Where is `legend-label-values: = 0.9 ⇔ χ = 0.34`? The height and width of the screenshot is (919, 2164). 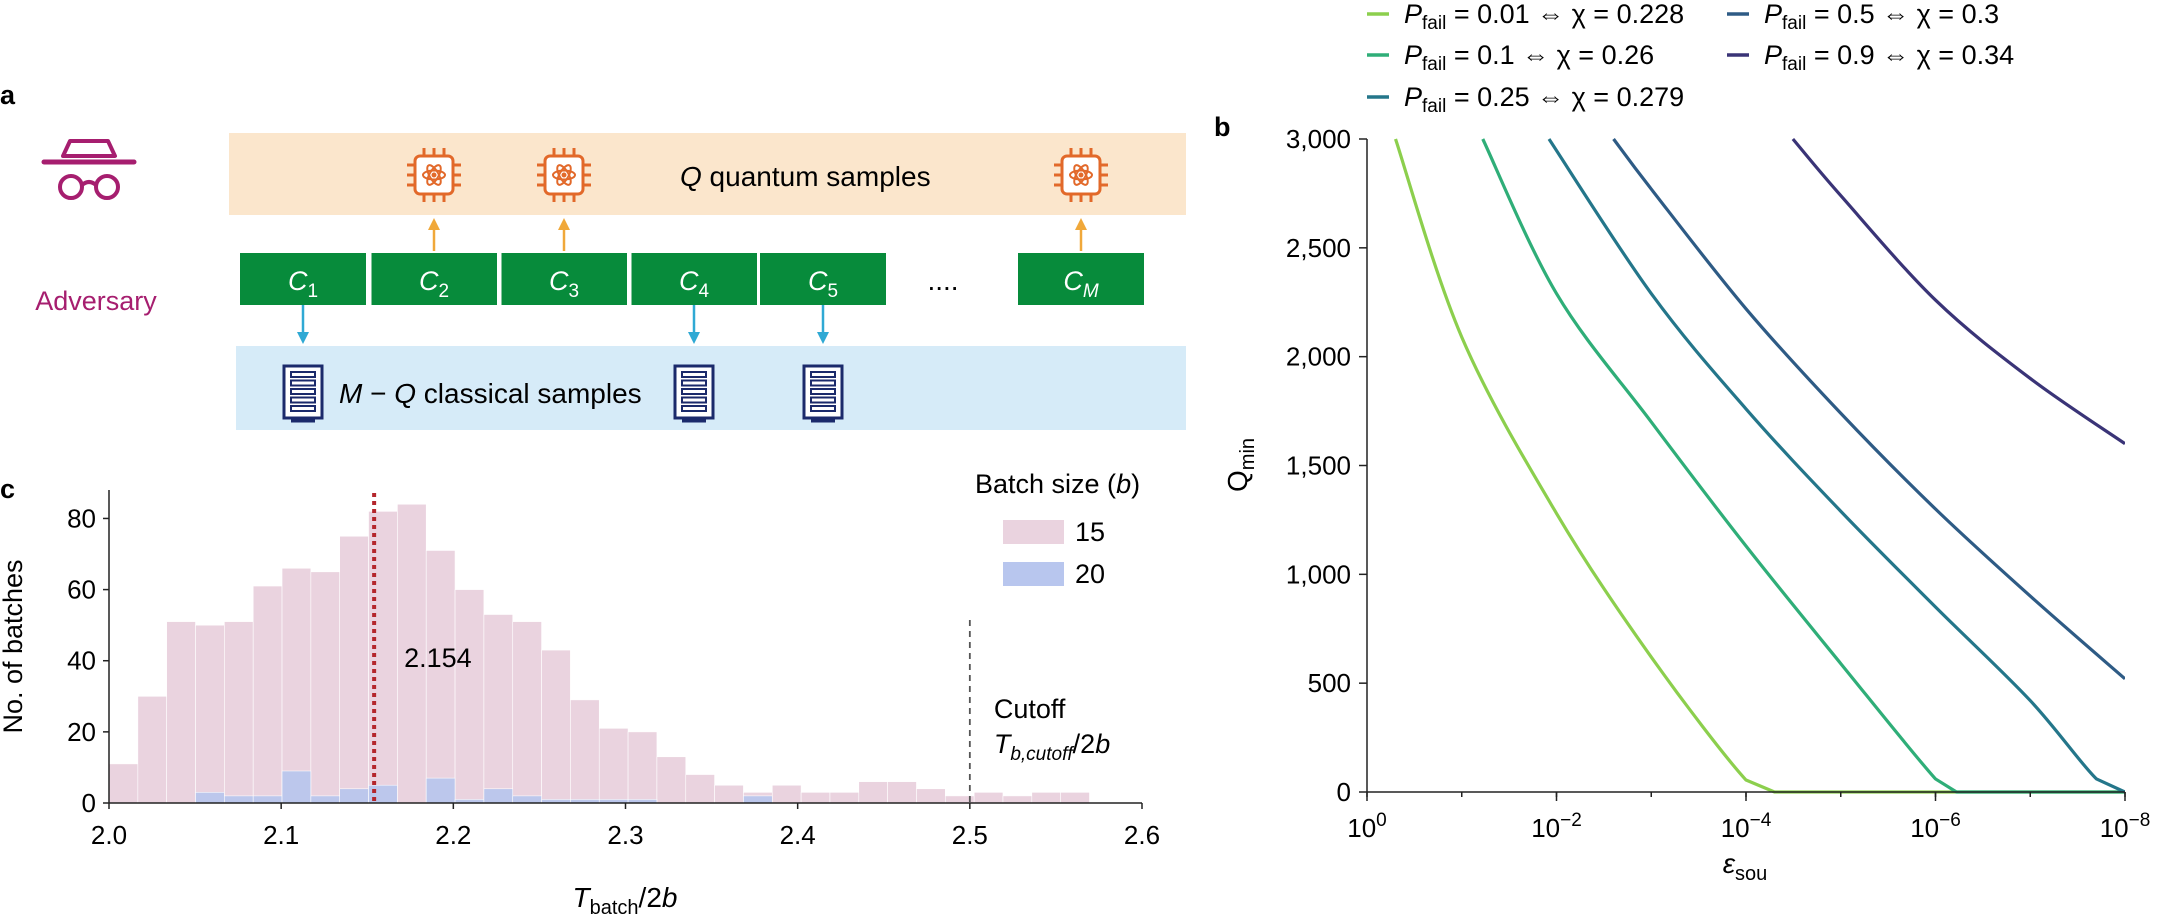 legend-label-values: = 0.9 ⇔ χ = 0.34 is located at coordinates (1910, 55).